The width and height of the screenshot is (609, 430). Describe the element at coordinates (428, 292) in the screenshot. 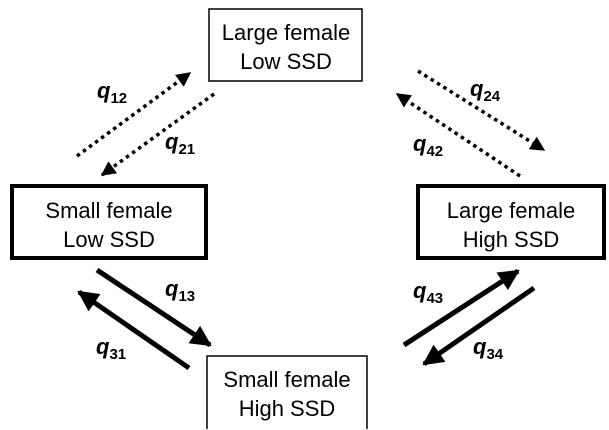

I see `rate-label-q43: q43` at that location.